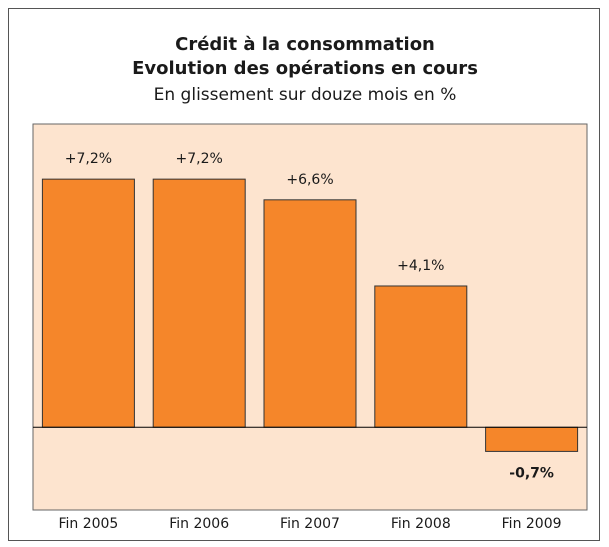  Describe the element at coordinates (310, 524) in the screenshot. I see `x-tick-label: Fin 2007` at that location.